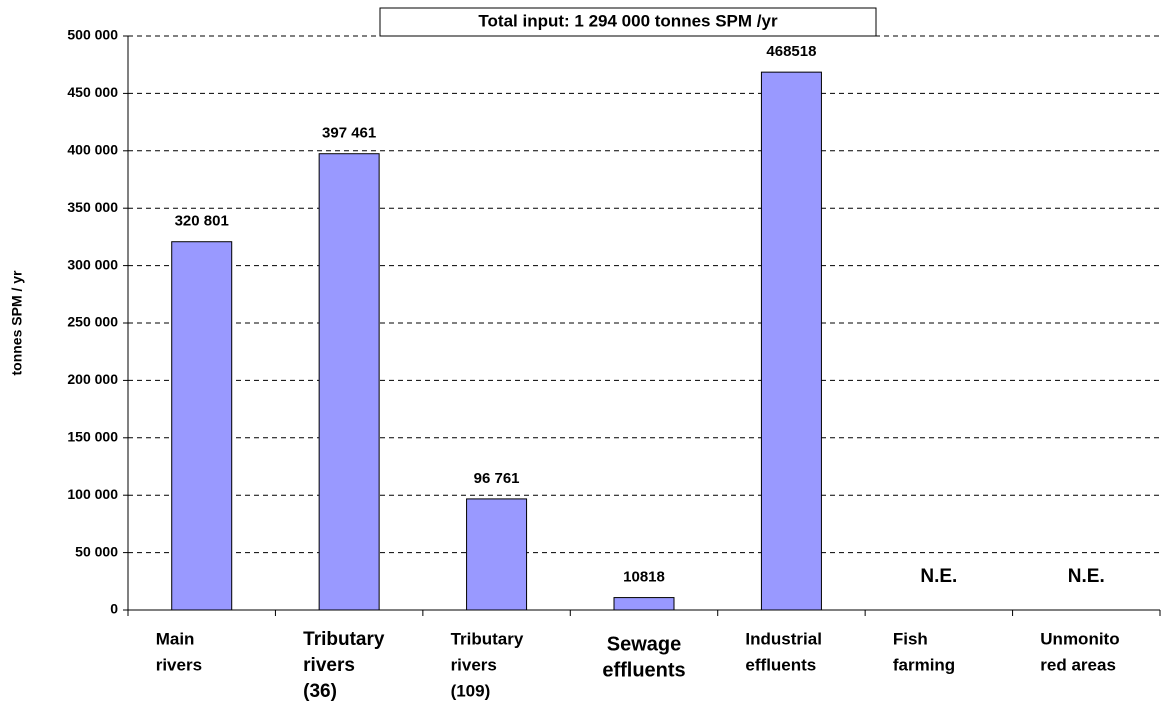 Image resolution: width=1161 pixels, height=714 pixels. What do you see at coordinates (202, 221) in the screenshot?
I see `value-label: 320 801` at bounding box center [202, 221].